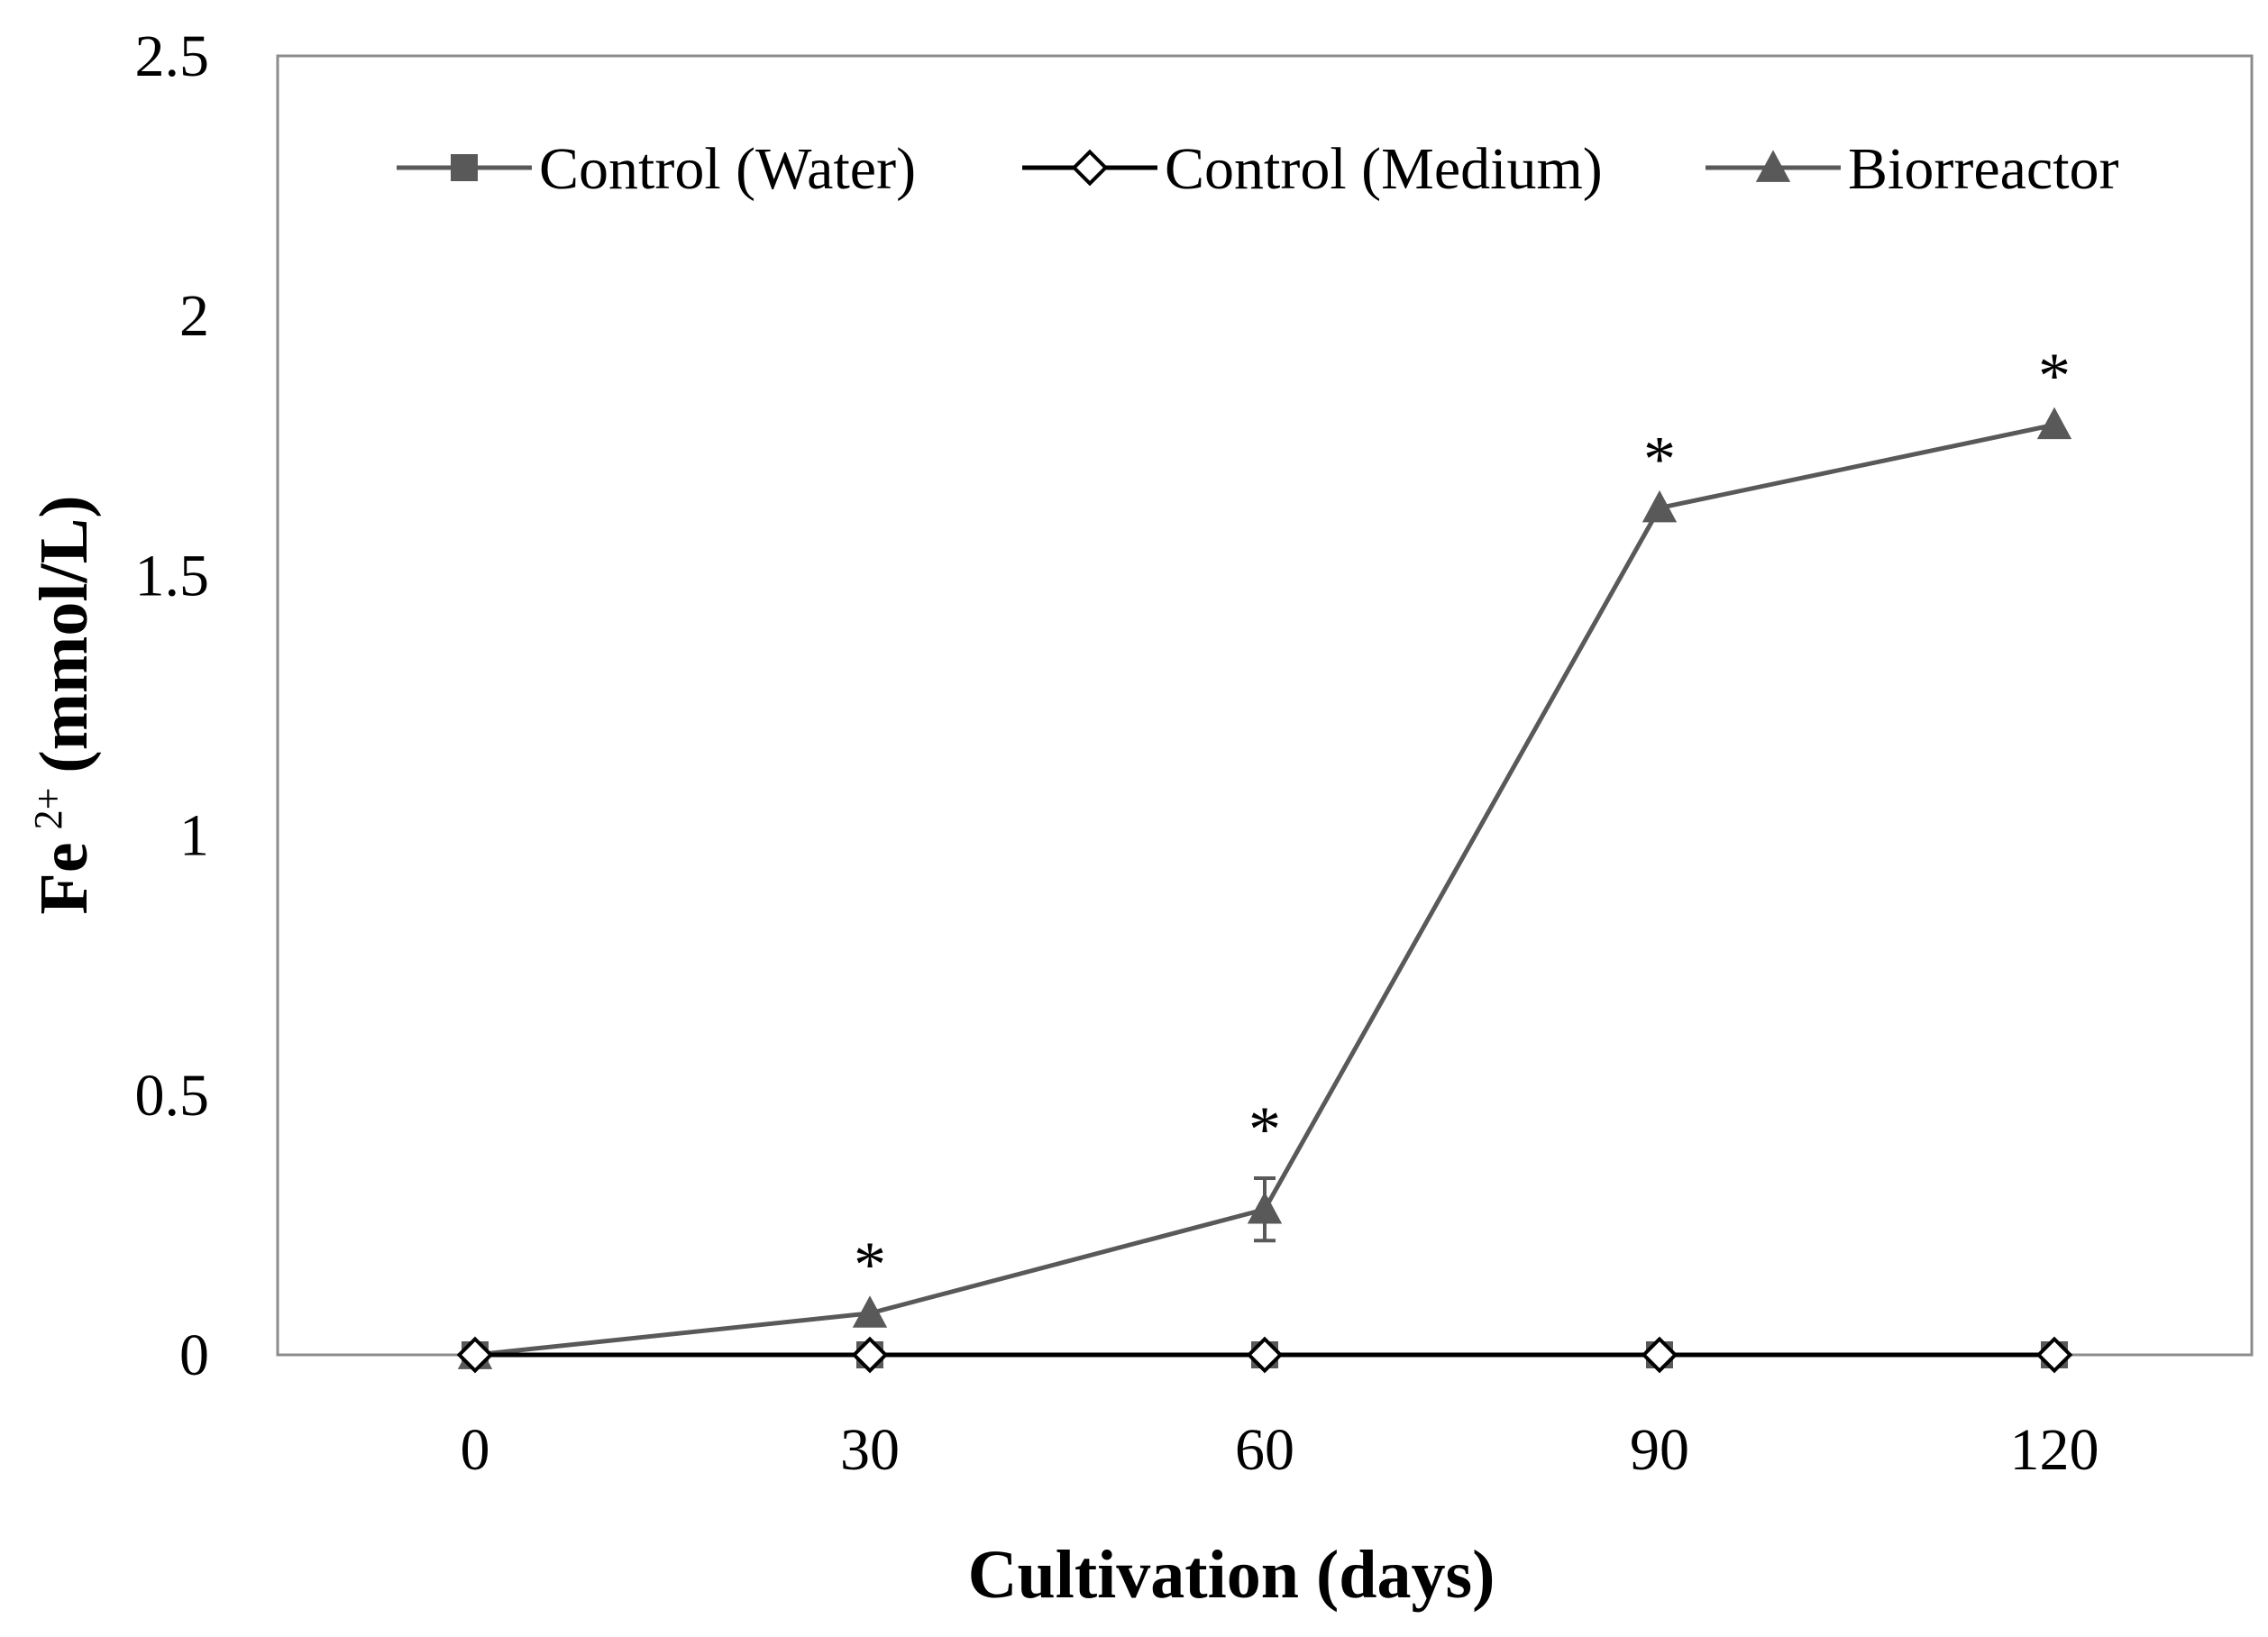  I want to click on x-axis-title: Cultivation (days), so click(1232, 1575).